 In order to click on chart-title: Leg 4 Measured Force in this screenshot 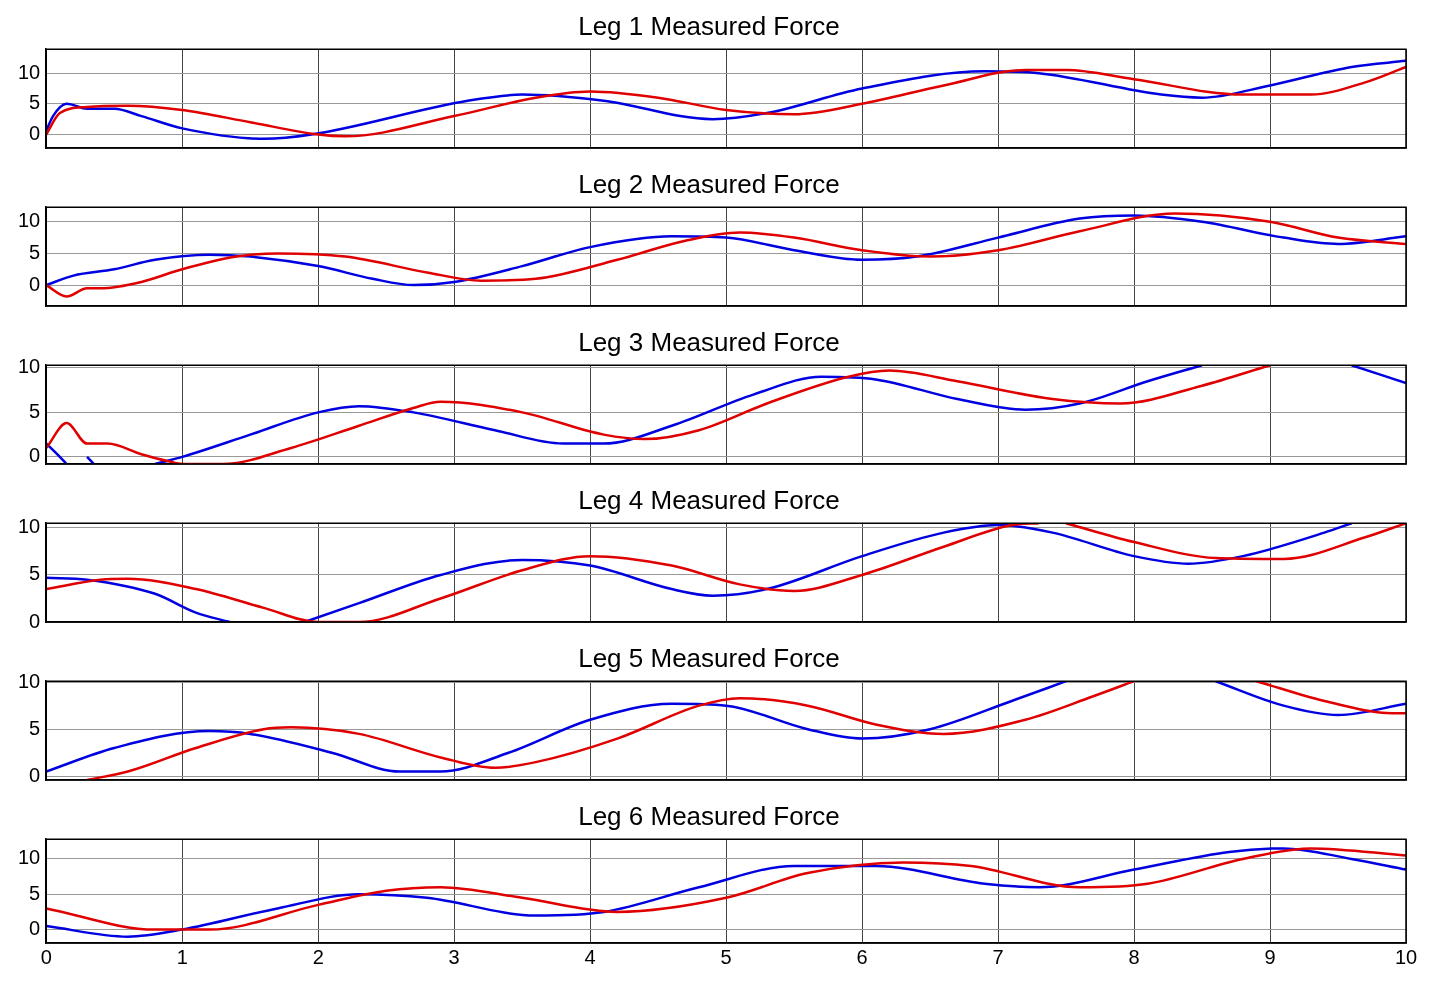, I will do `click(709, 499)`.